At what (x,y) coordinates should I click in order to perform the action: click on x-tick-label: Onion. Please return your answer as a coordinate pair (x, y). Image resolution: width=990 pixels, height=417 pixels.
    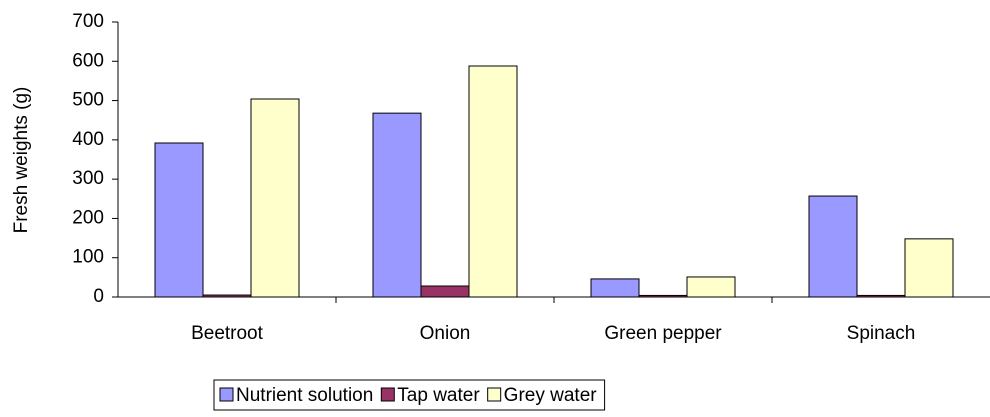
    Looking at the image, I should click on (445, 333).